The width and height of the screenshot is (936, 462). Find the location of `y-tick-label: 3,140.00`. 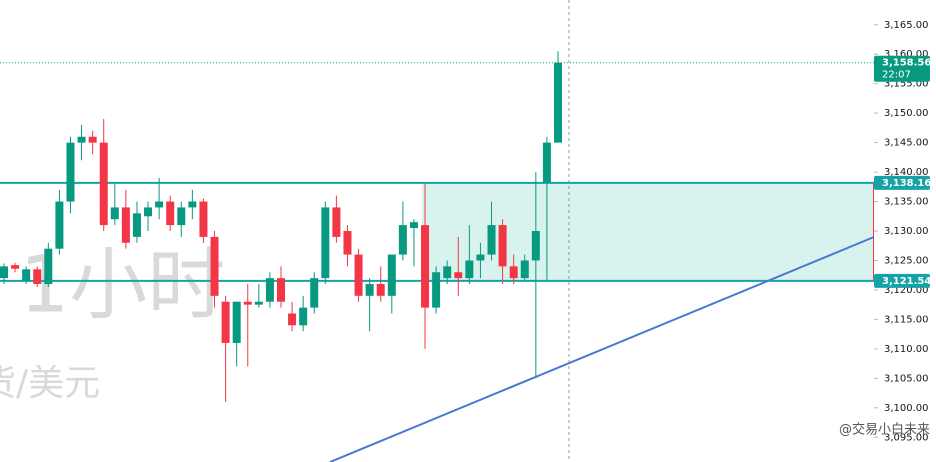

y-tick-label: 3,140.00 is located at coordinates (906, 172).